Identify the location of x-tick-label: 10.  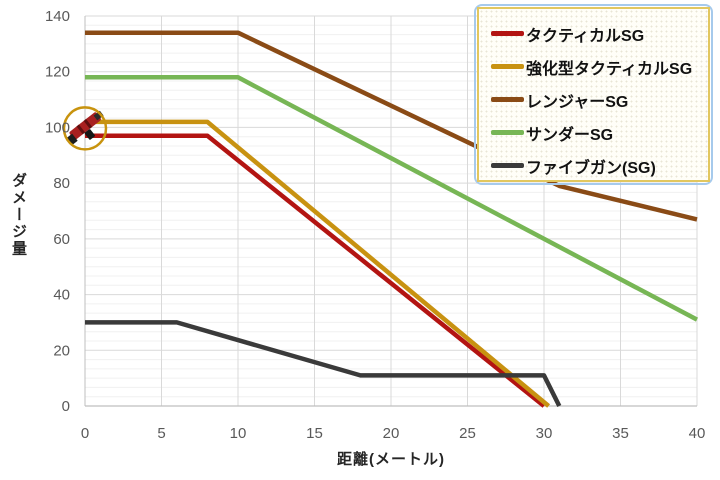
(238, 433).